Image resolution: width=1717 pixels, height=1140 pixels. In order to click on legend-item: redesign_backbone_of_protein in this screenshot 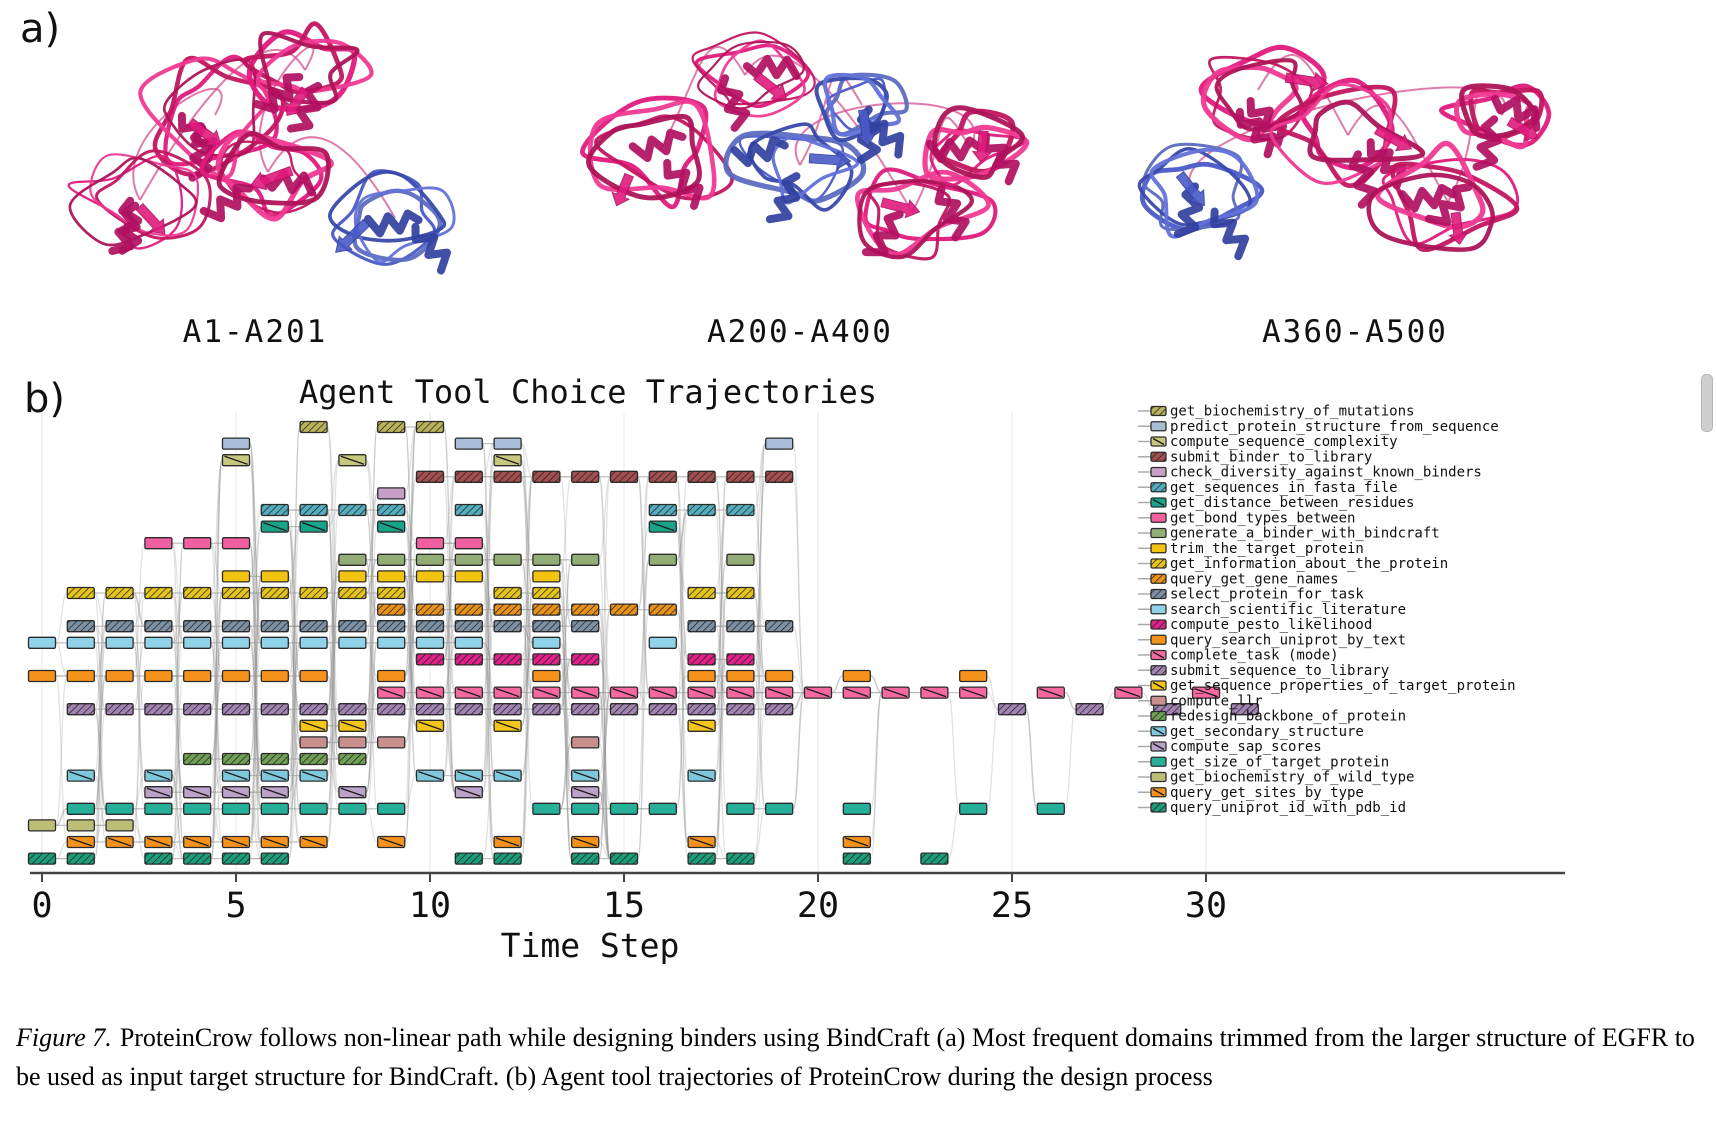, I will do `click(1272, 717)`.